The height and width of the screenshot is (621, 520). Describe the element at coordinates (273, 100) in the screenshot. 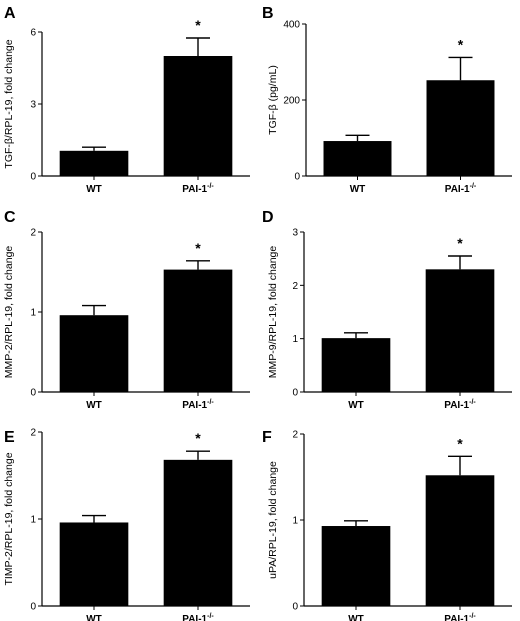

I see `y-axis-label: TGF-β (pg/mL)` at that location.